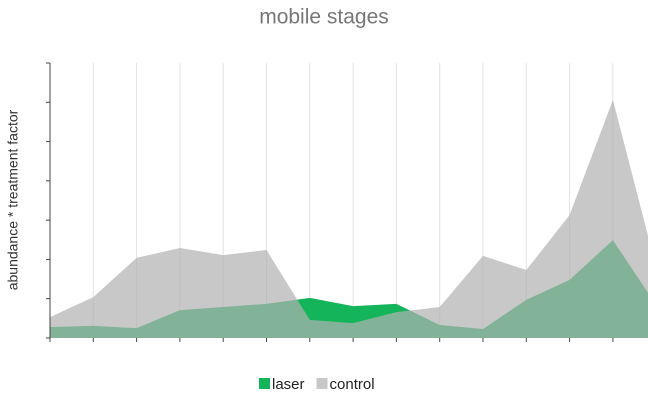 Image resolution: width=648 pixels, height=401 pixels. I want to click on legend-label: laser, so click(288, 384).